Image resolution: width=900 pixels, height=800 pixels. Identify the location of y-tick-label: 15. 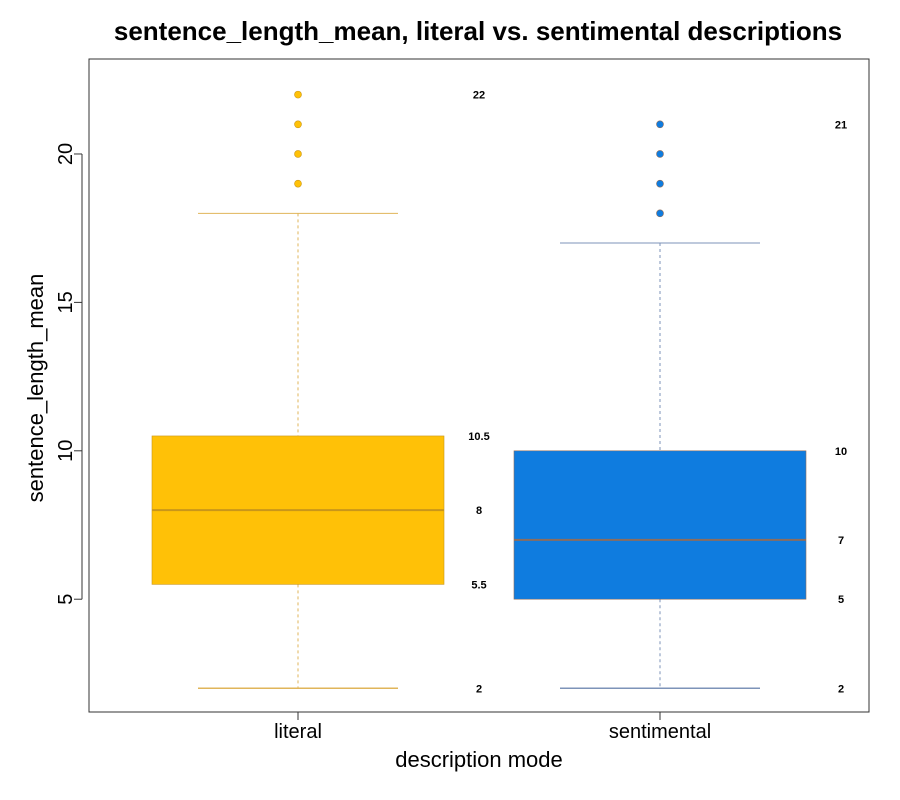
(66, 302).